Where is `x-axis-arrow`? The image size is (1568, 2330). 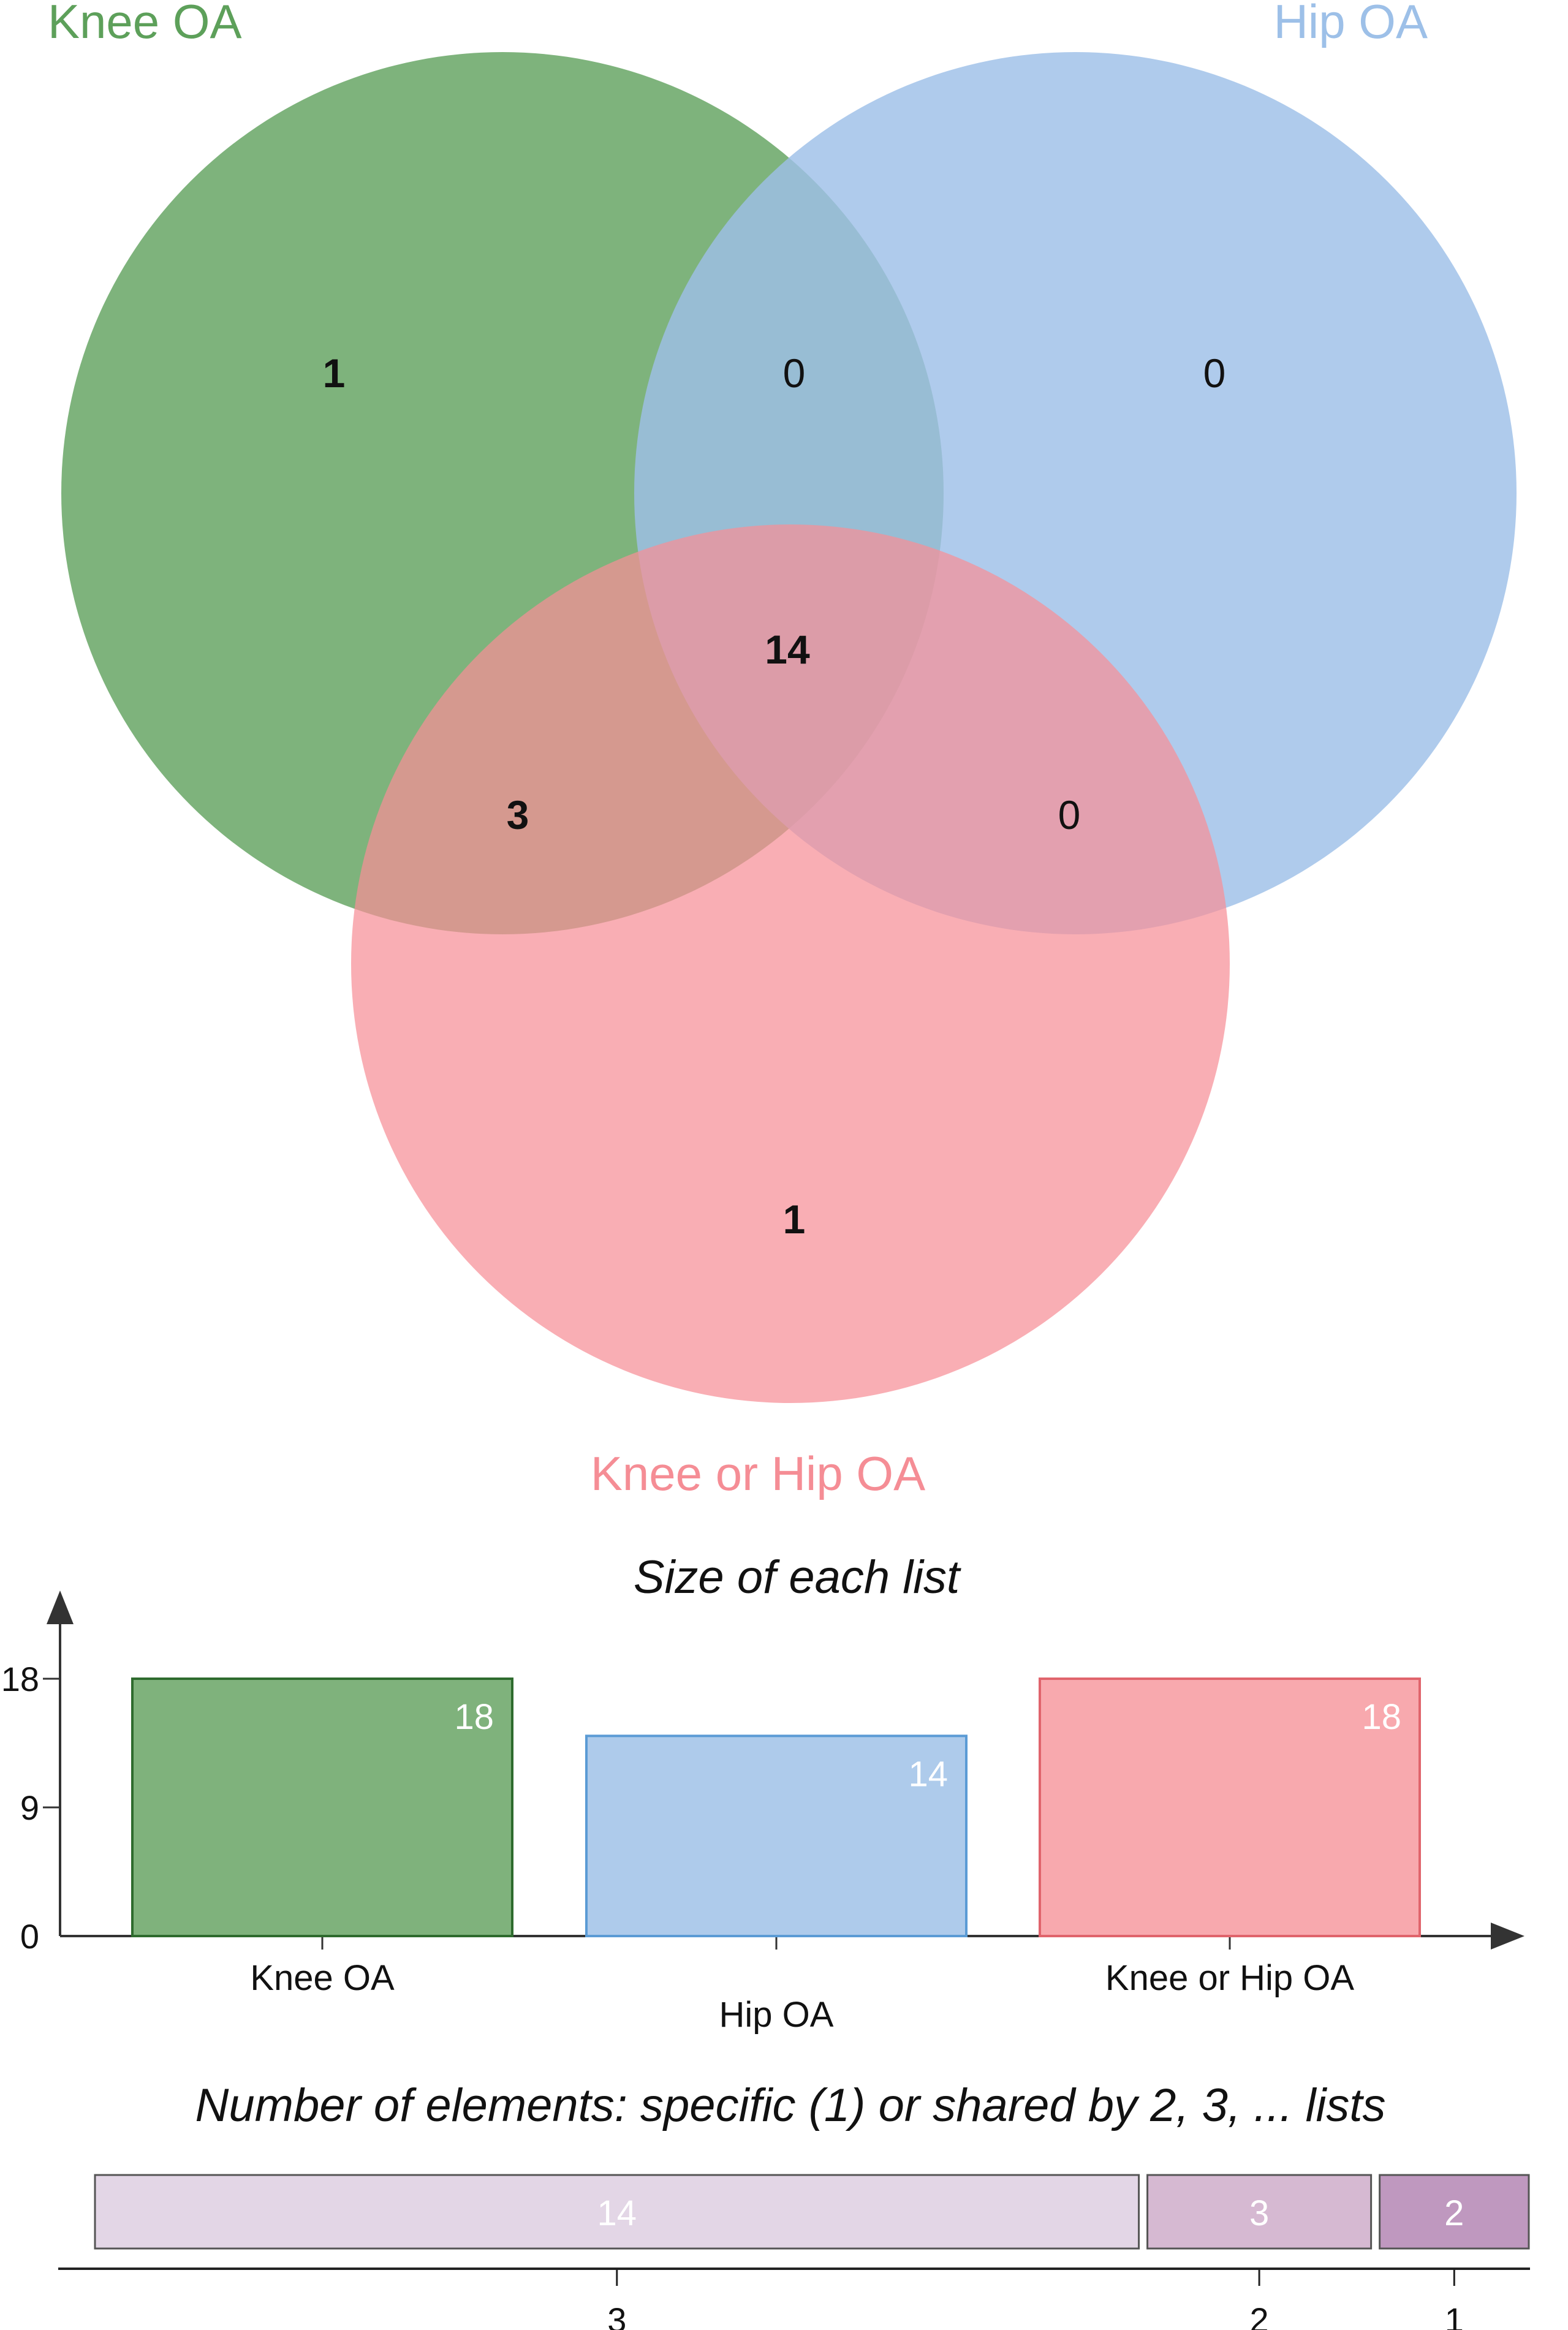
x-axis-arrow is located at coordinates (1508, 1936).